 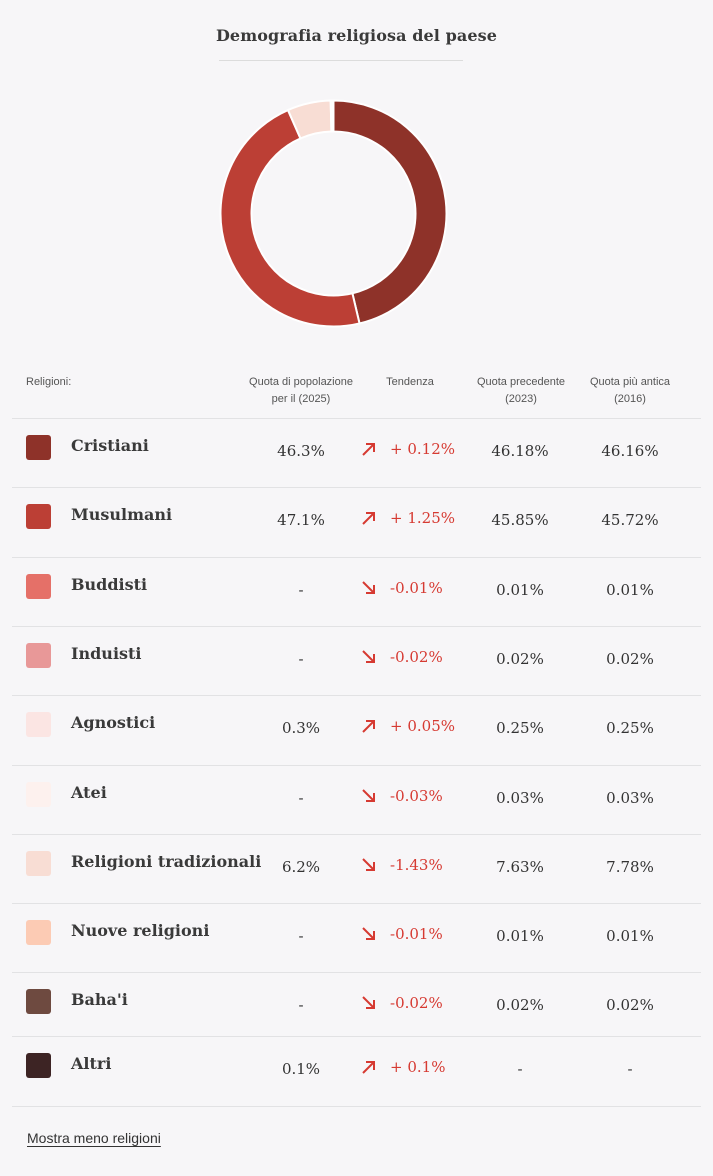 What do you see at coordinates (122, 514) in the screenshot?
I see `religion-name: Musulmani` at bounding box center [122, 514].